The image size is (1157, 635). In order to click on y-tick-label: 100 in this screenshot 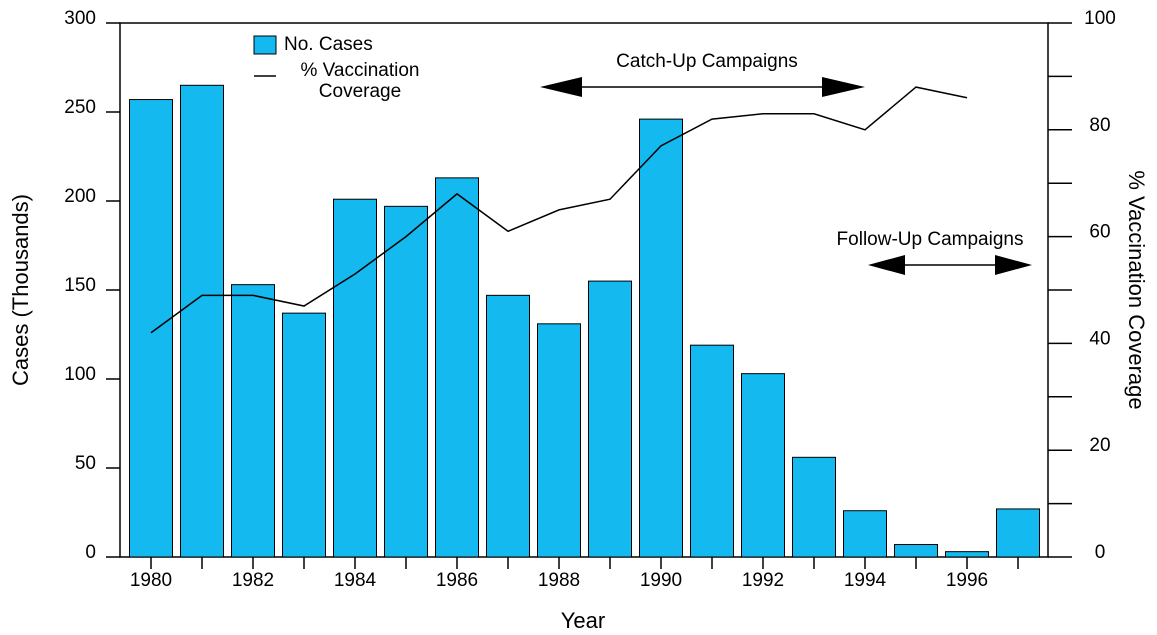, I will do `click(80, 374)`.